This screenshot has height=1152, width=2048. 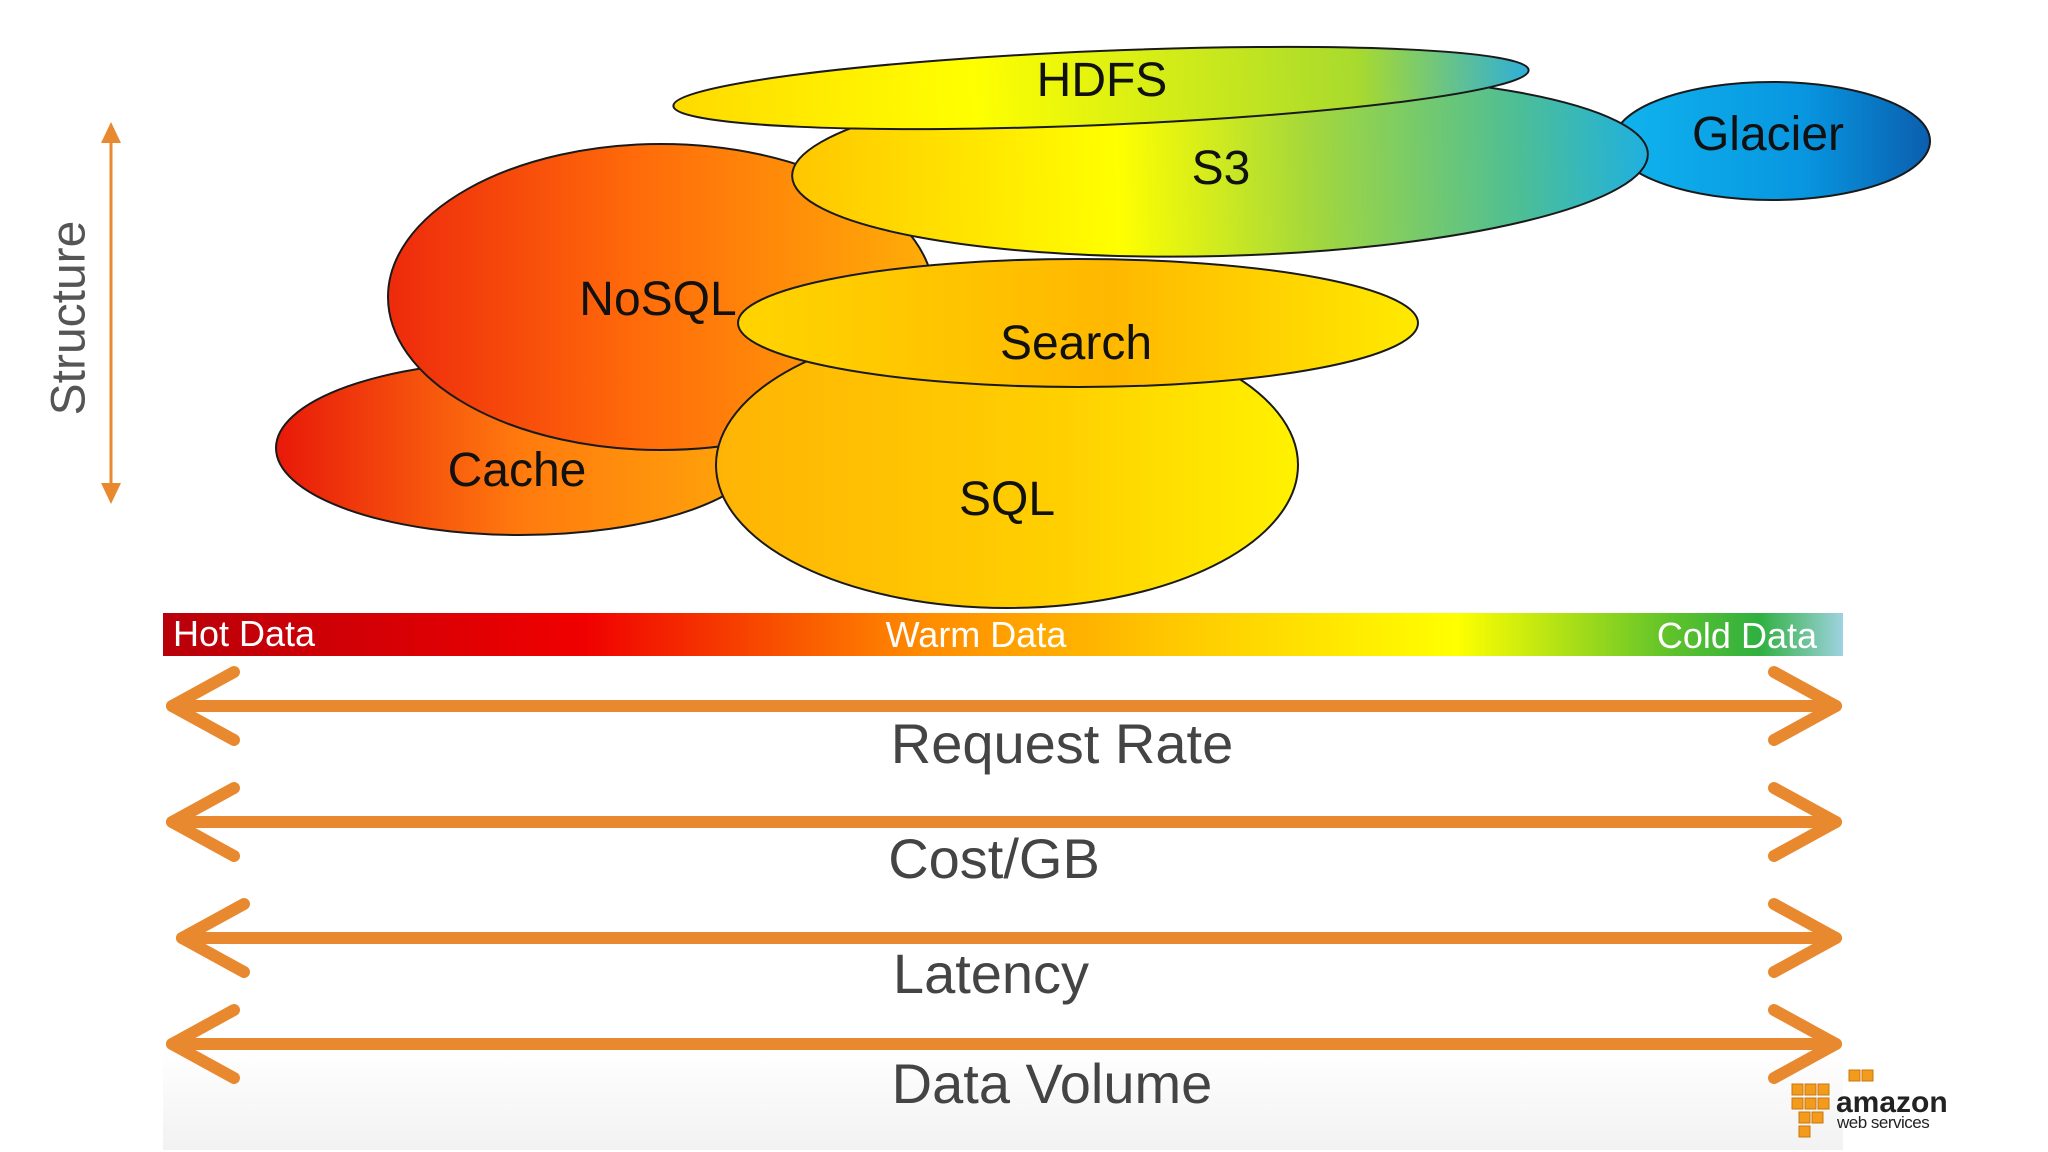 I want to click on data-volume-dimension: Data Volume, so click(x=1004, y=1059).